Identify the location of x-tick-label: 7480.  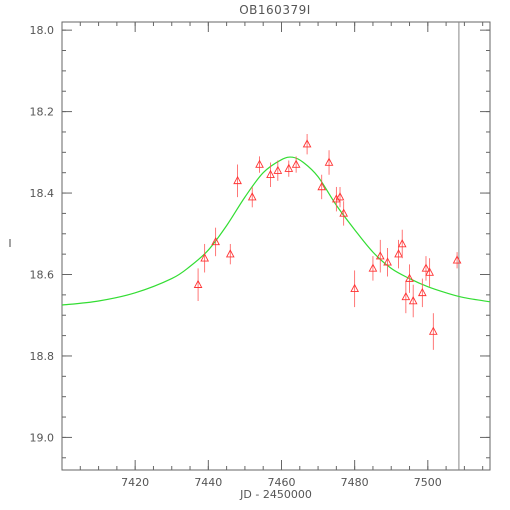
(355, 482).